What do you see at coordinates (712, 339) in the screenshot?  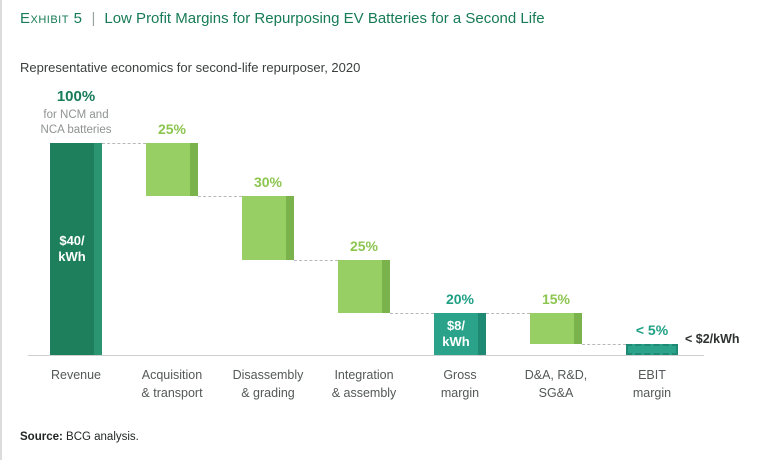 I see `value-annotation: < $2/kWh` at bounding box center [712, 339].